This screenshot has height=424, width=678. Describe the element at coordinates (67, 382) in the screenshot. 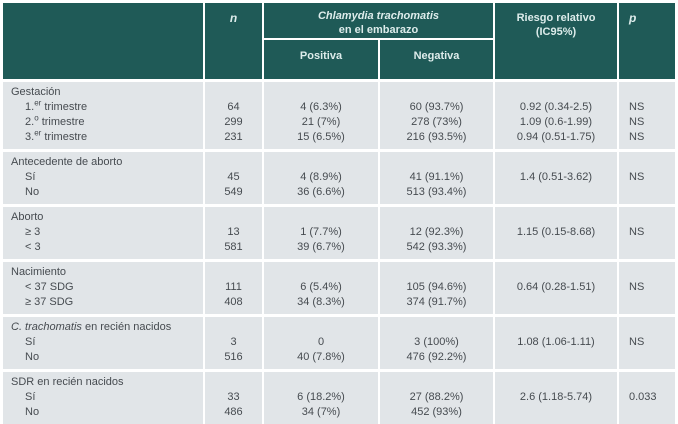

I see `section-title-text: SDR en recién nacidos` at that location.